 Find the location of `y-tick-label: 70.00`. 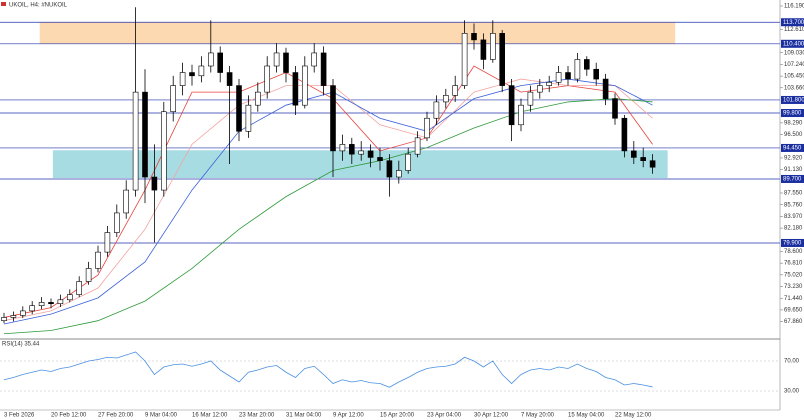

y-tick-label: 70.00 is located at coordinates (792, 362).